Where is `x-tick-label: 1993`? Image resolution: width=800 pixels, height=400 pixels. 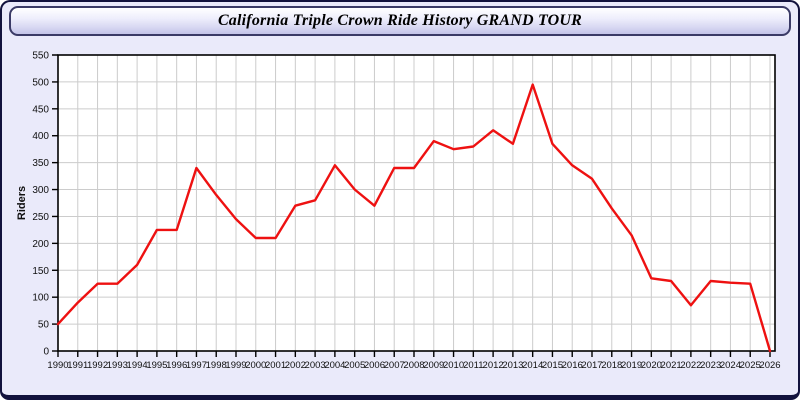
x-tick-label: 1993 is located at coordinates (117, 365).